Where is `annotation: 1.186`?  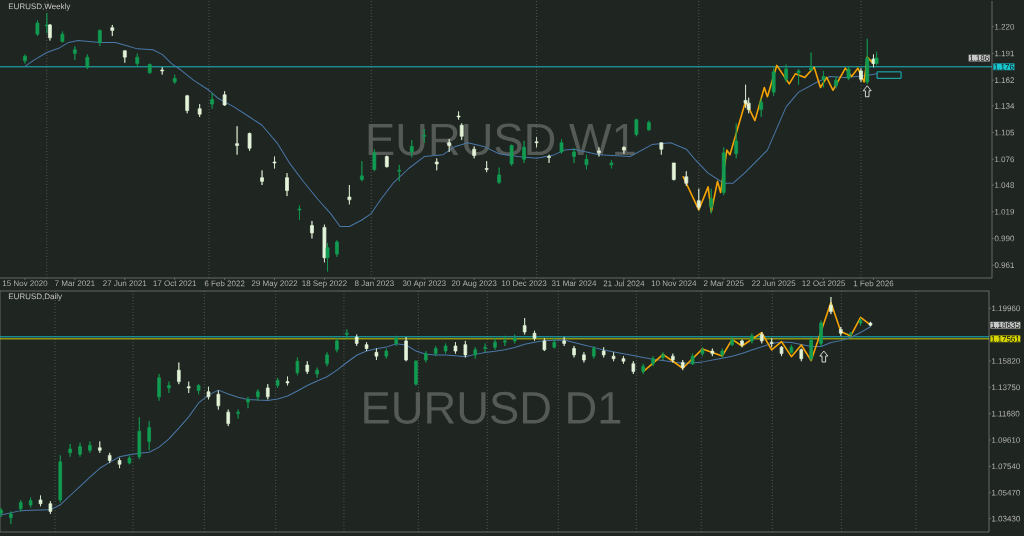 annotation: 1.186 is located at coordinates (979, 58).